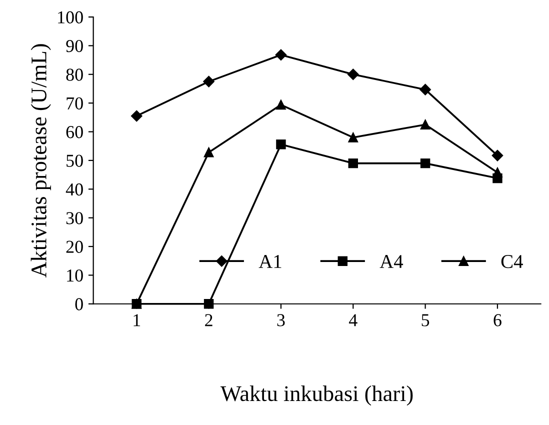  Describe the element at coordinates (208, 320) in the screenshot. I see `x-tick-label: 2` at that location.